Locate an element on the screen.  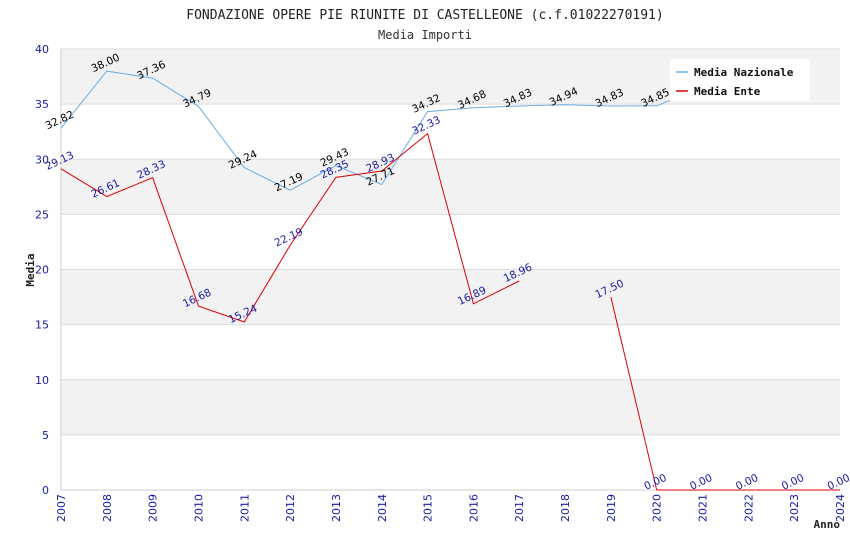
y-tick-label: 35 is located at coordinates (42, 104).